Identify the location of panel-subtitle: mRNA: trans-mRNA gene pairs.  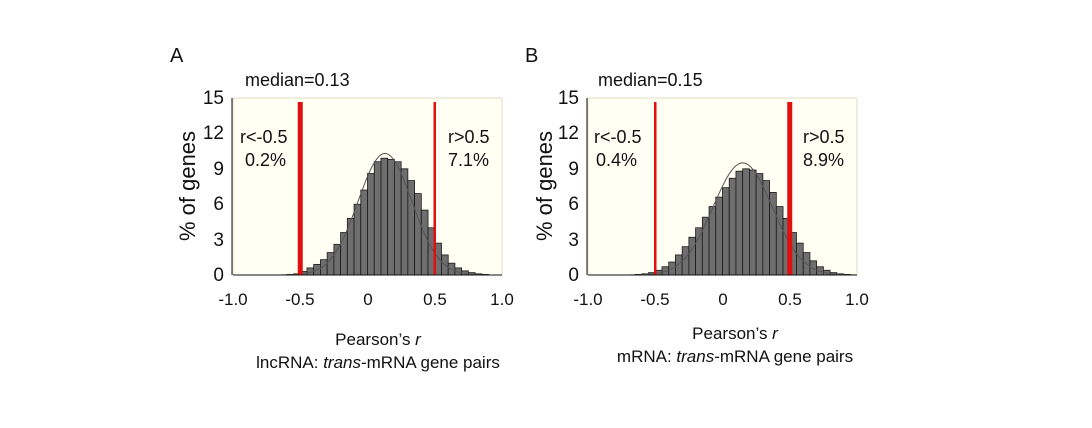
(735, 356).